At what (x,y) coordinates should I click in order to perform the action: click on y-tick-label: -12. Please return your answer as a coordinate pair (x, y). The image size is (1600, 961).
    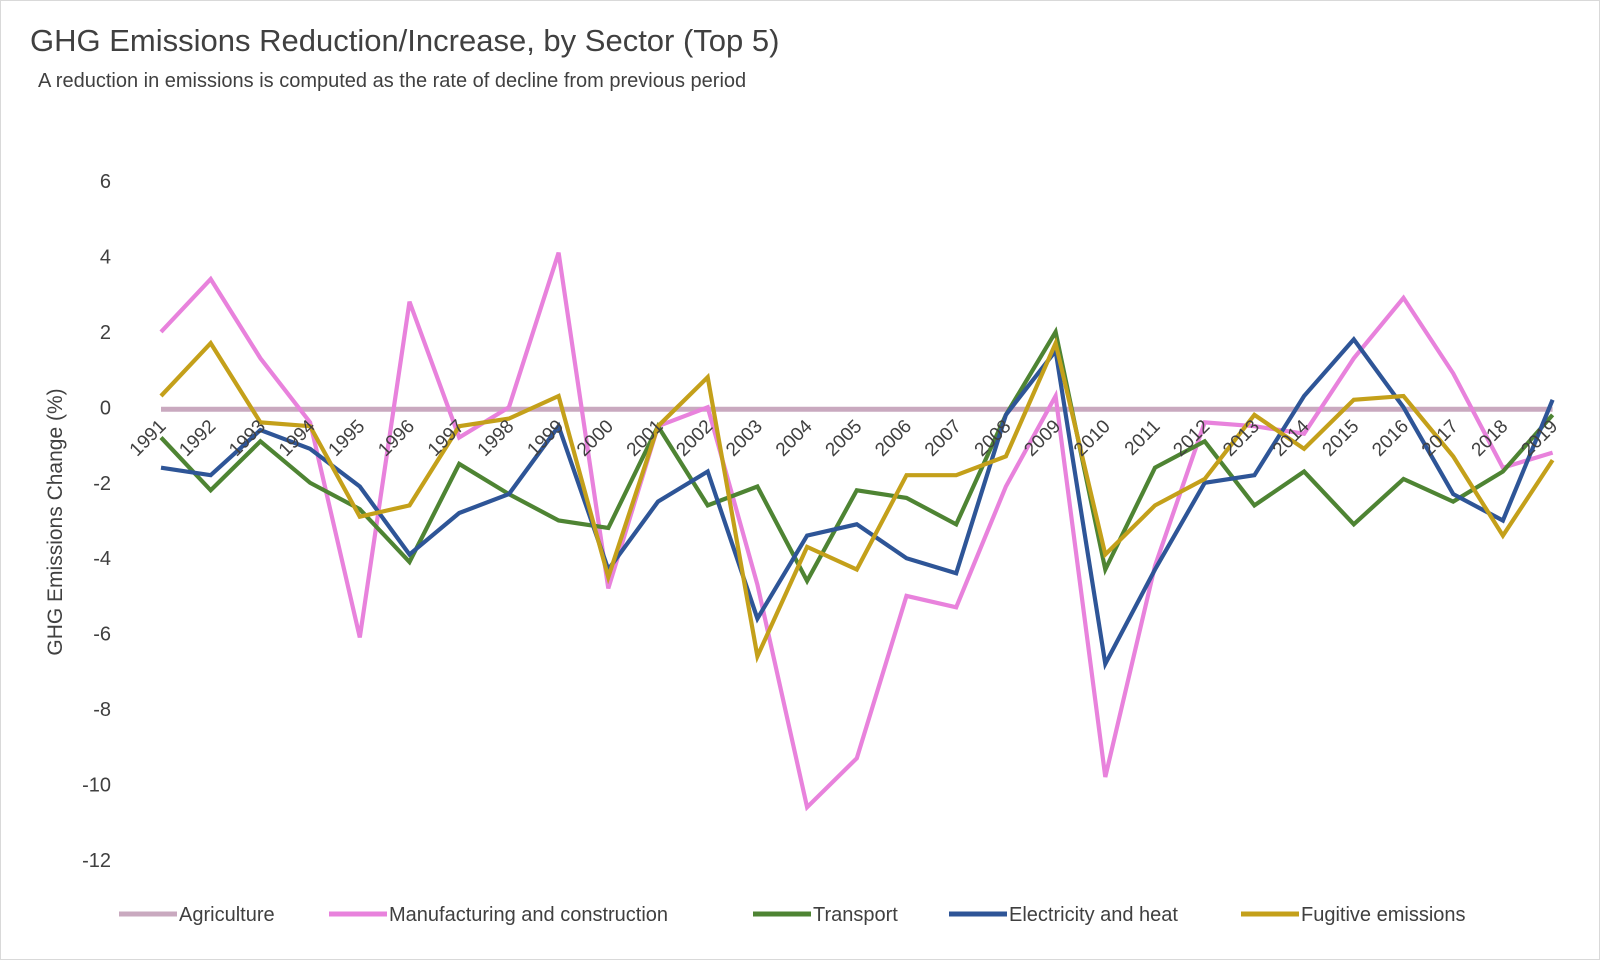
    Looking at the image, I should click on (96, 861).